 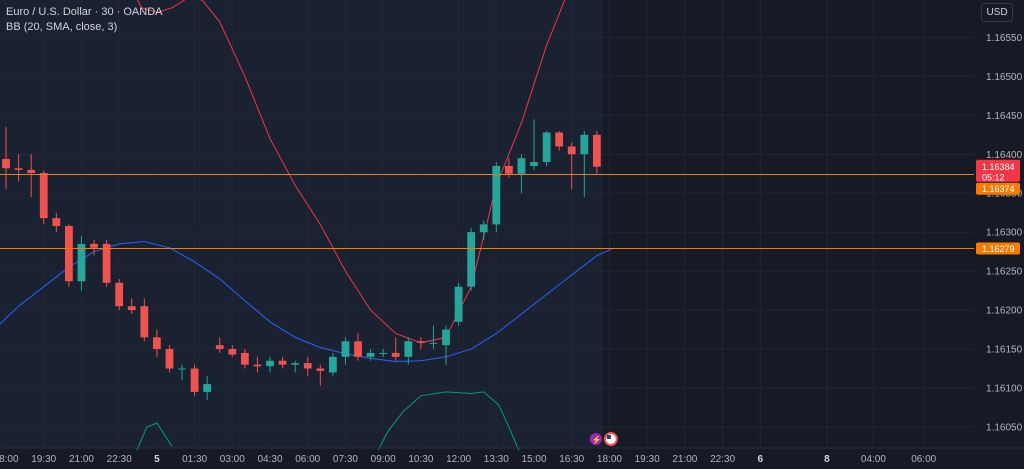 What do you see at coordinates (1004, 311) in the screenshot?
I see `price-tick-label: 1.16200` at bounding box center [1004, 311].